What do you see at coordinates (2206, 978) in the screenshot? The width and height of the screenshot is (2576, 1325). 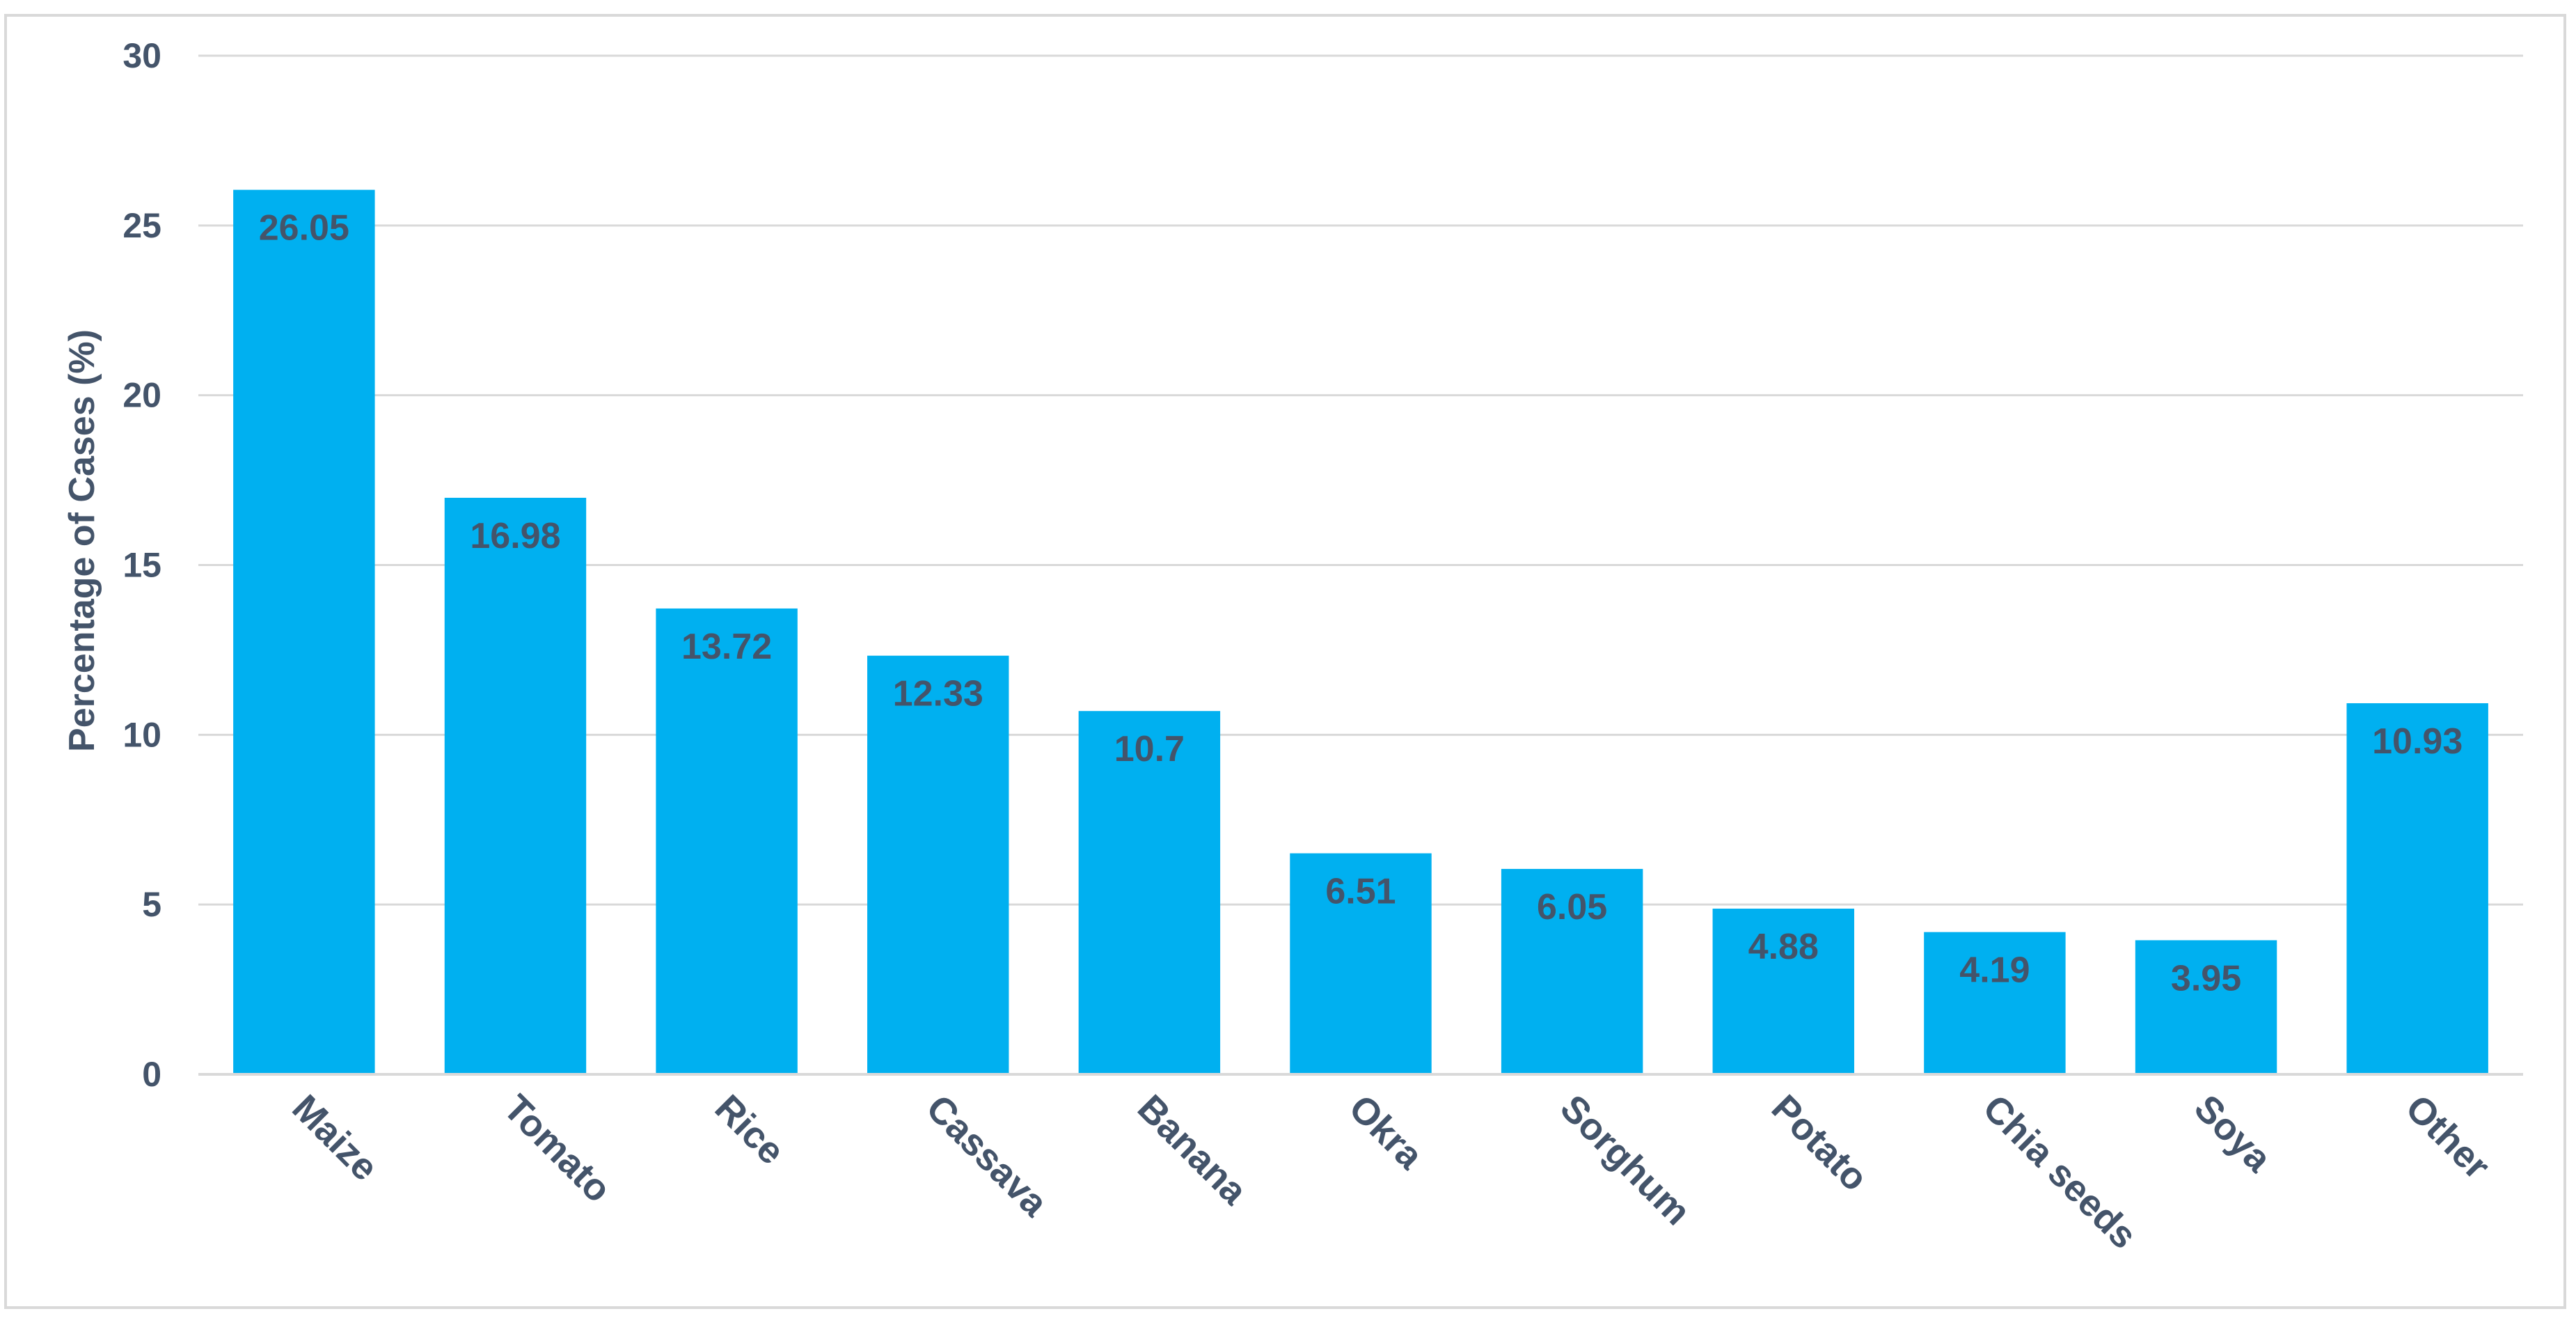 I see `data-label: 3.95` at bounding box center [2206, 978].